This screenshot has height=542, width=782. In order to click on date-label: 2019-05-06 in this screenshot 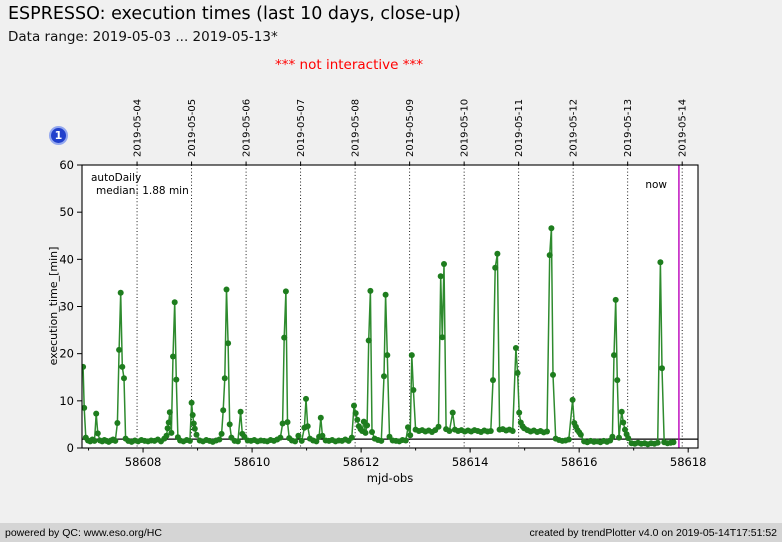, I will do `click(247, 128)`.